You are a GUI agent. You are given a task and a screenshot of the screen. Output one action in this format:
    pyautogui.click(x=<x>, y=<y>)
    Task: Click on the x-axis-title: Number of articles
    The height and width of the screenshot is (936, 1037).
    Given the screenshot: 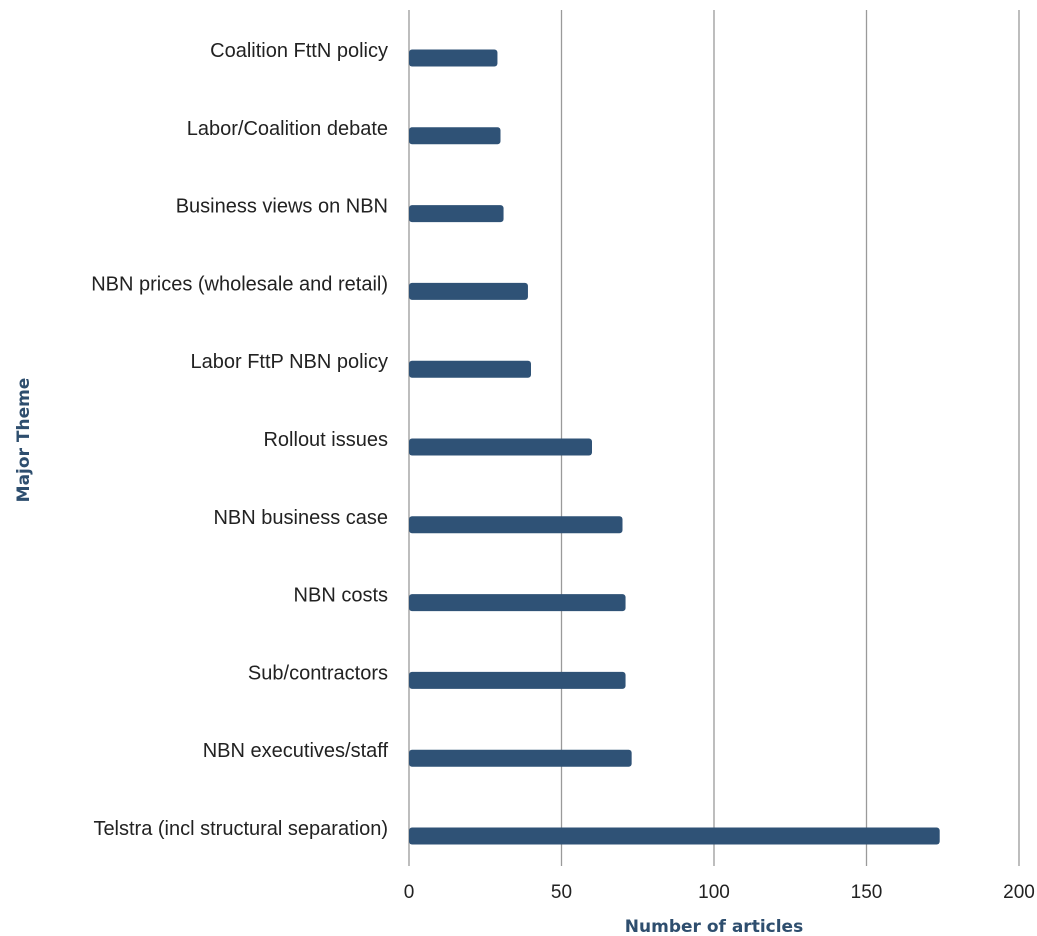 What is the action you would take?
    pyautogui.click(x=714, y=926)
    